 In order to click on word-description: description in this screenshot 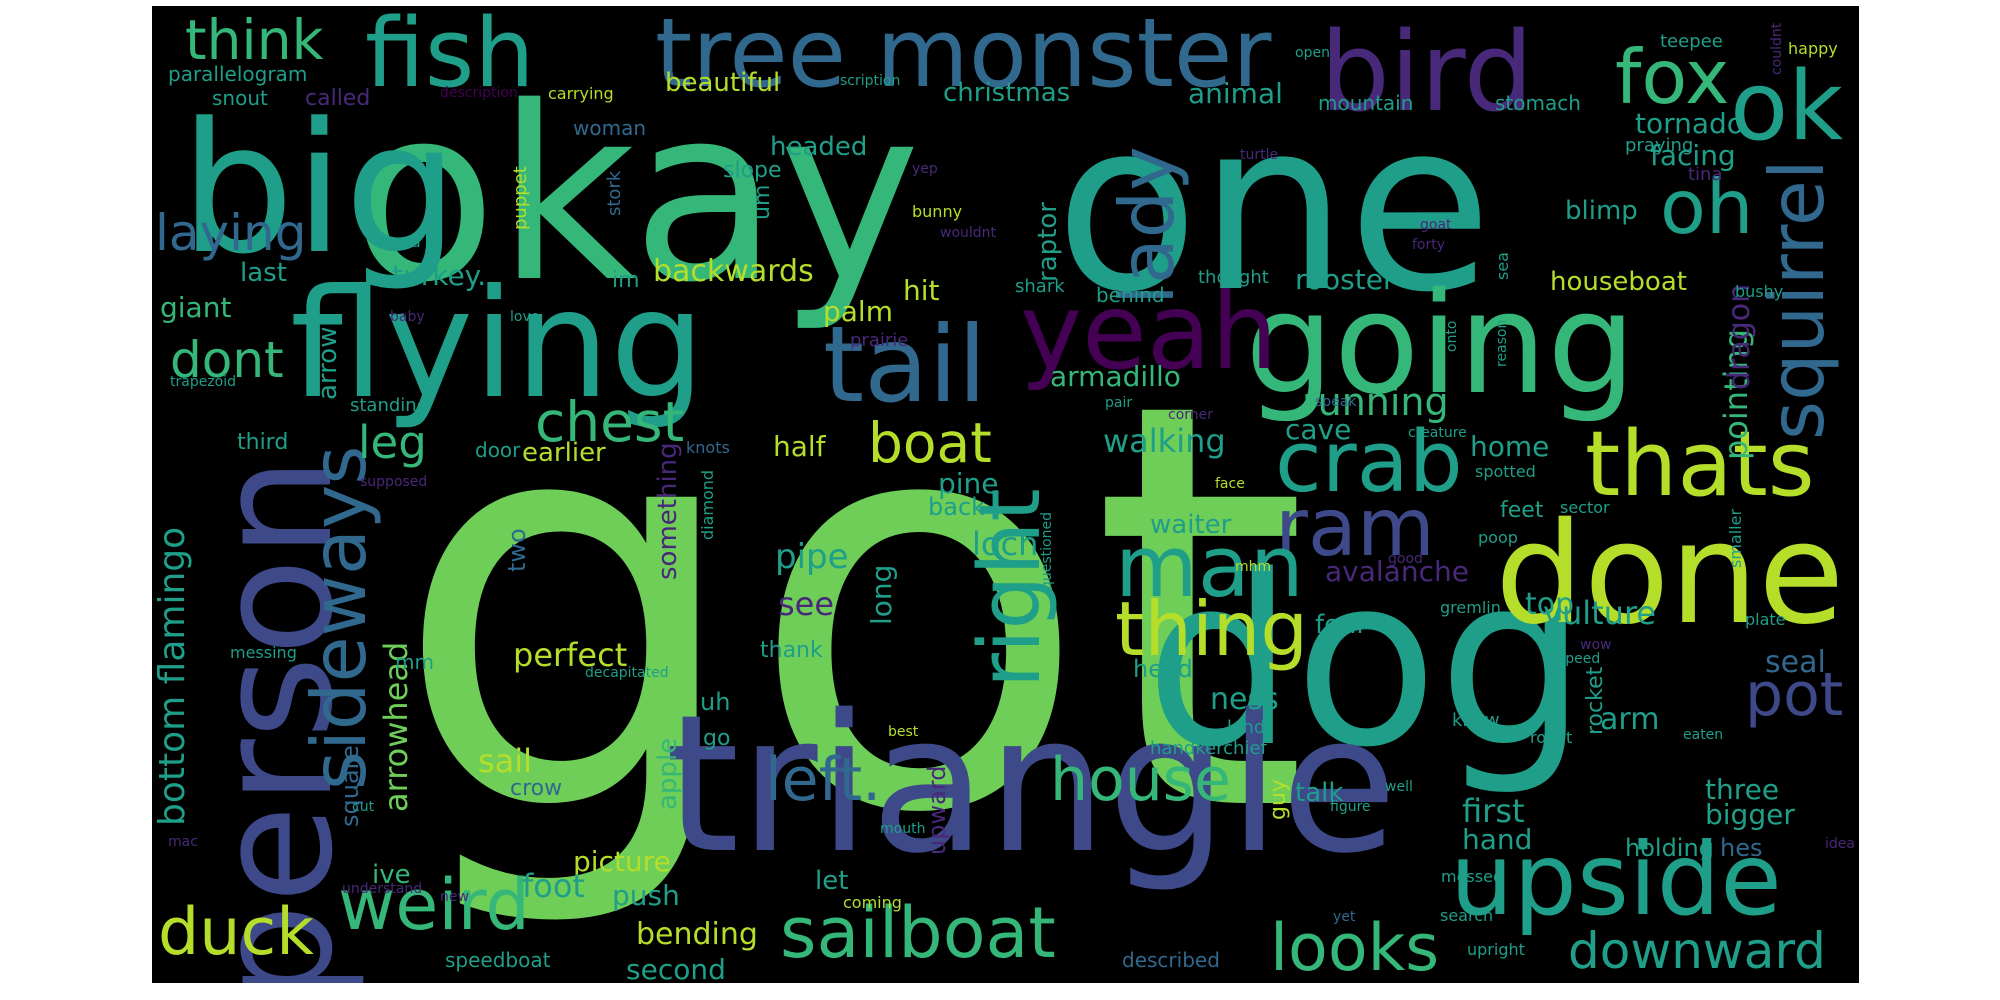, I will do `click(479, 93)`.